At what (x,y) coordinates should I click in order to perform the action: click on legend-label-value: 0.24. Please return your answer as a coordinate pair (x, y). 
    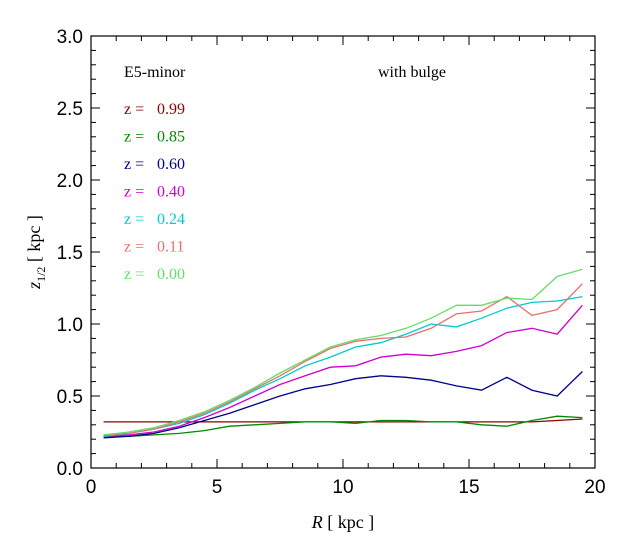
    Looking at the image, I should click on (171, 219).